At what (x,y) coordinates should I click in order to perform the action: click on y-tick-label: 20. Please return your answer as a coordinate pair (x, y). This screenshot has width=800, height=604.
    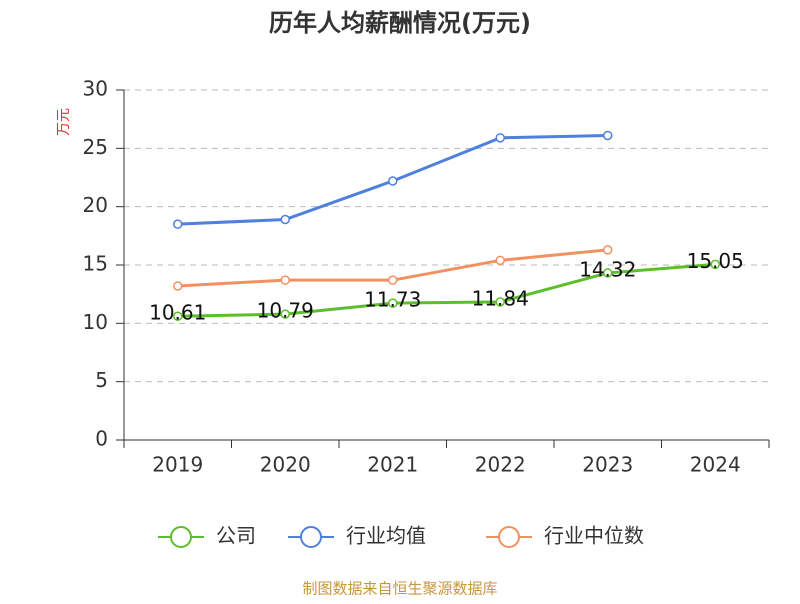
    Looking at the image, I should click on (95, 205).